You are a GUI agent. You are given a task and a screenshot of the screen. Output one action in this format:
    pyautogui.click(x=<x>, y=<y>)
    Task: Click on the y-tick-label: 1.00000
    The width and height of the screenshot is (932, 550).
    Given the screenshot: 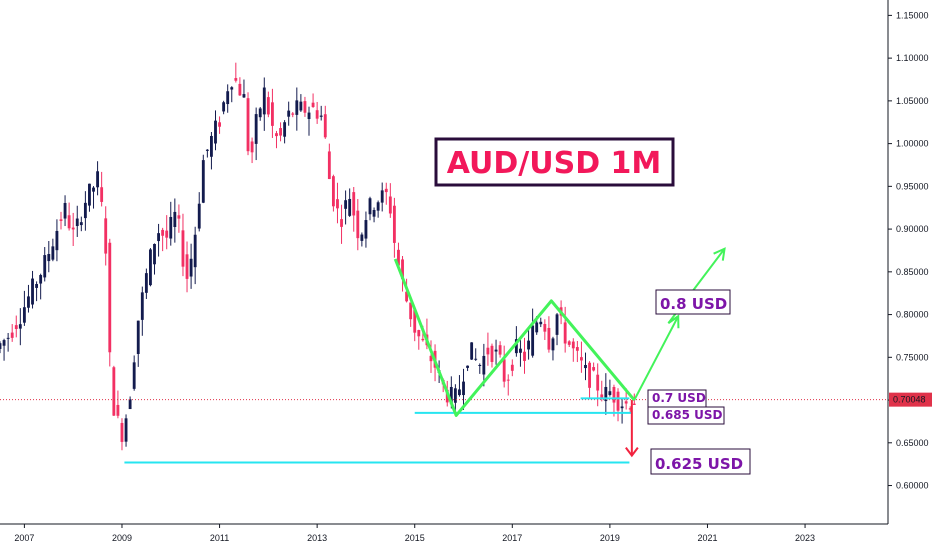 What is the action you would take?
    pyautogui.click(x=912, y=144)
    